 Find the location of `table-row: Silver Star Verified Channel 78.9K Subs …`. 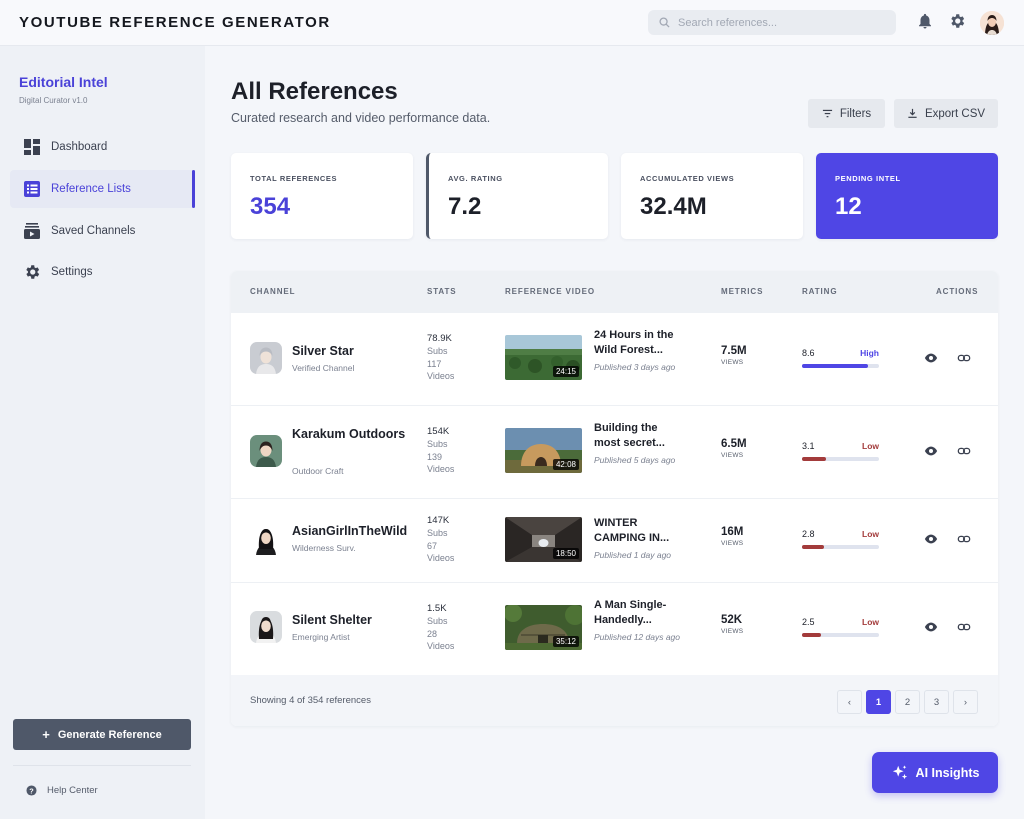

table-row: Silver Star Verified Channel 78.9K Subs … is located at coordinates (614, 359).